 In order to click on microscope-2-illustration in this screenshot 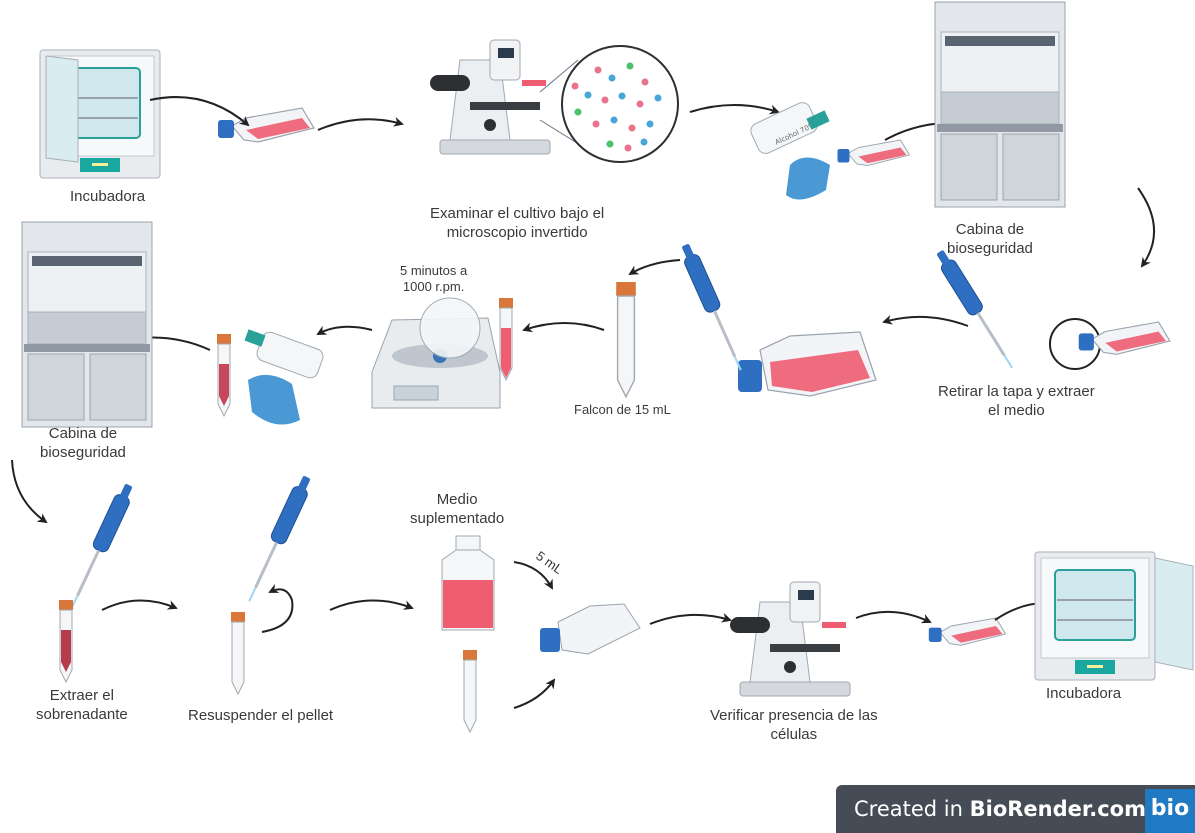, I will do `click(790, 639)`.